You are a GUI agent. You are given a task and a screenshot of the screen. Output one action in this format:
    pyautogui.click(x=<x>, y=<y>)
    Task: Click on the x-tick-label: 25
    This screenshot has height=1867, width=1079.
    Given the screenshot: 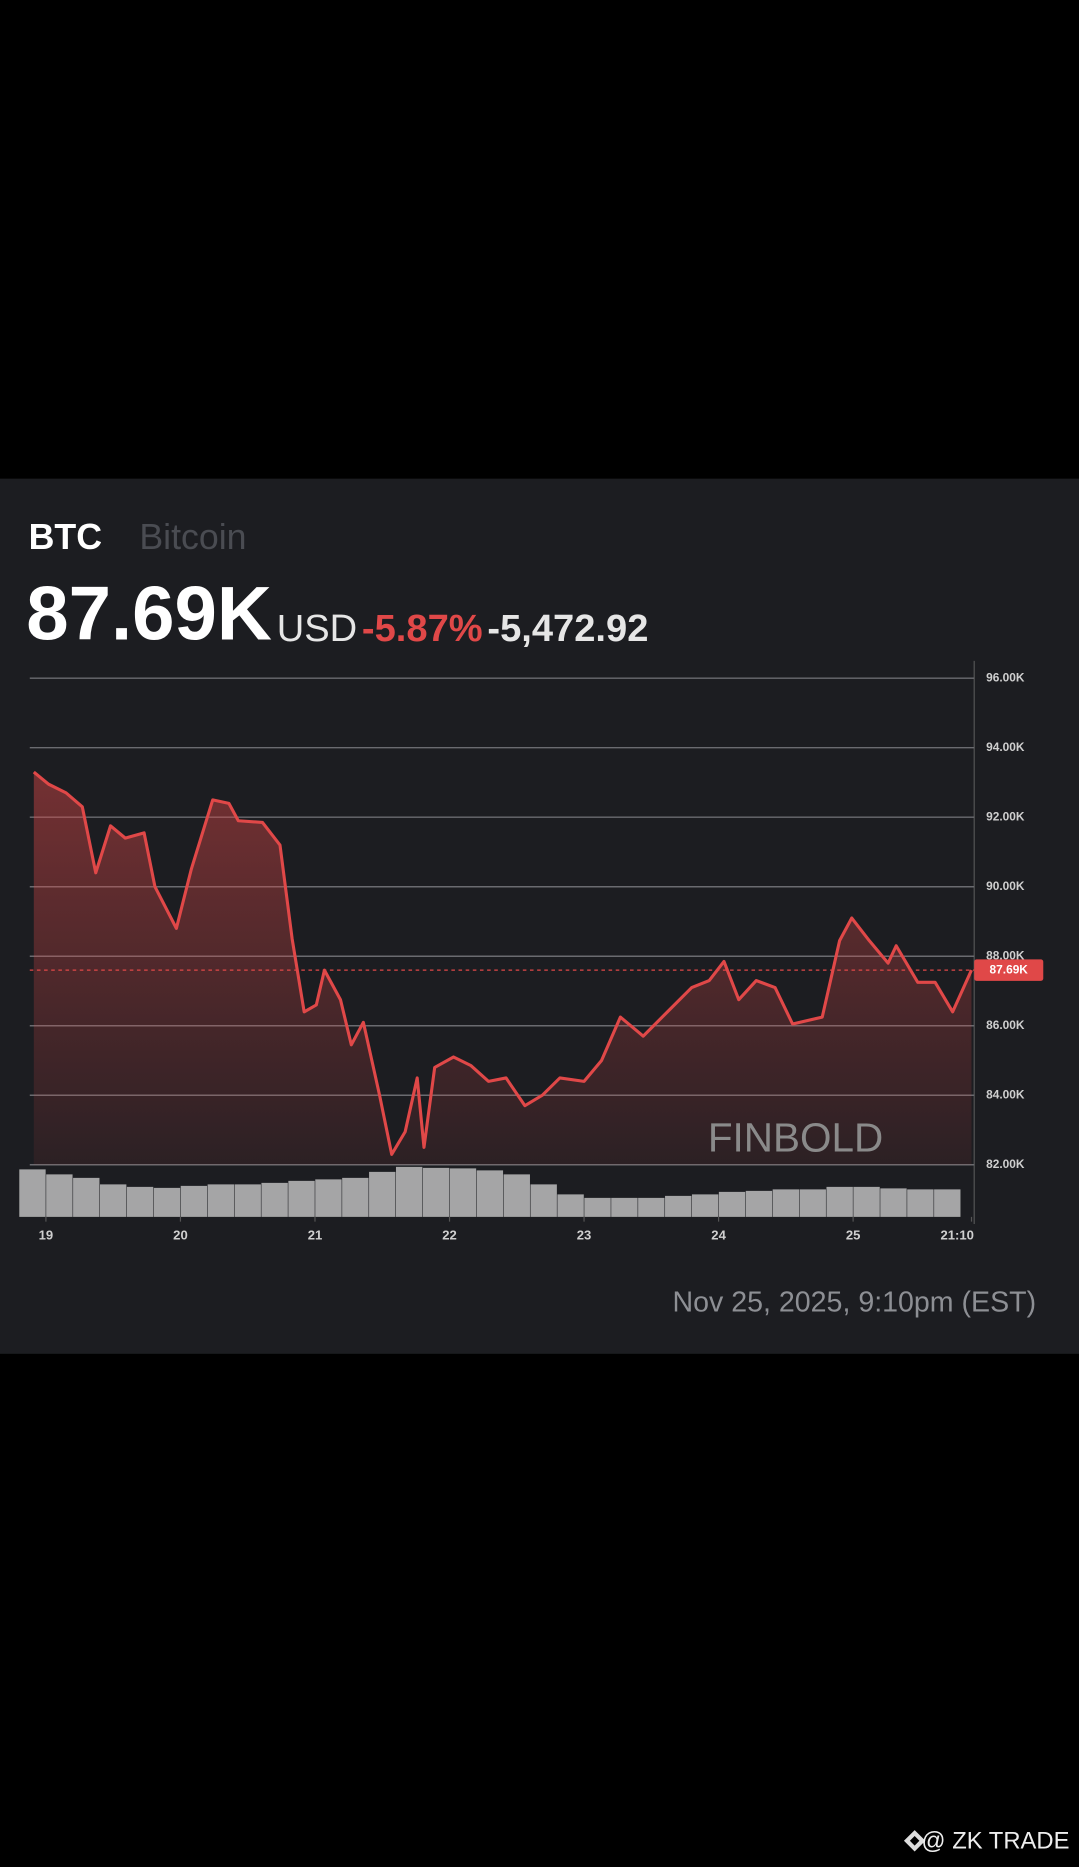 What is the action you would take?
    pyautogui.click(x=853, y=1234)
    